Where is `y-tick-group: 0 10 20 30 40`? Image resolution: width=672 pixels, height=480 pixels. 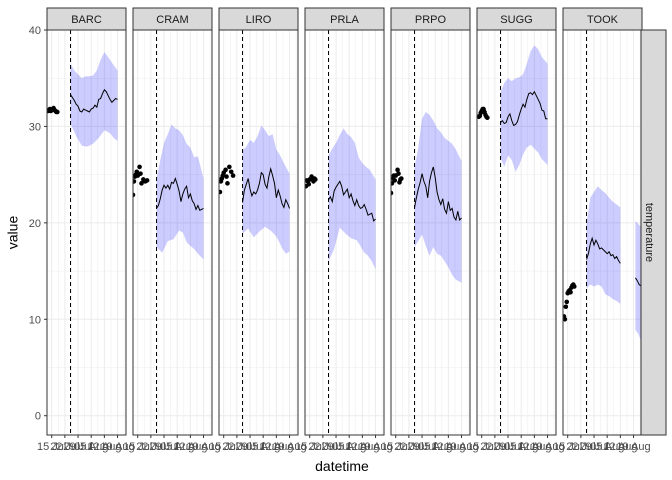 y-tick-group: 0 10 20 30 40 is located at coordinates (38, 224).